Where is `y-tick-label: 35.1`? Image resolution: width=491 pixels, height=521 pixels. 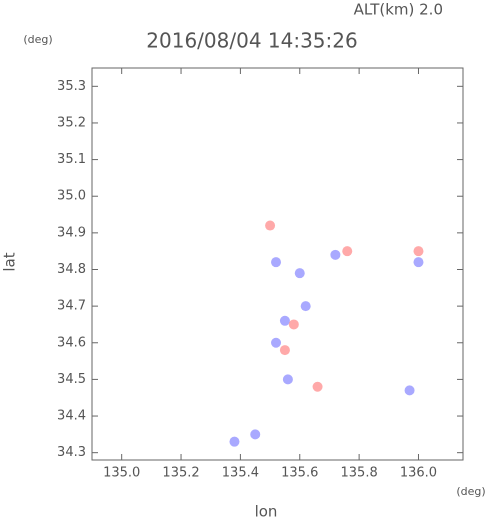 y-tick-label: 35.1 is located at coordinates (71, 159).